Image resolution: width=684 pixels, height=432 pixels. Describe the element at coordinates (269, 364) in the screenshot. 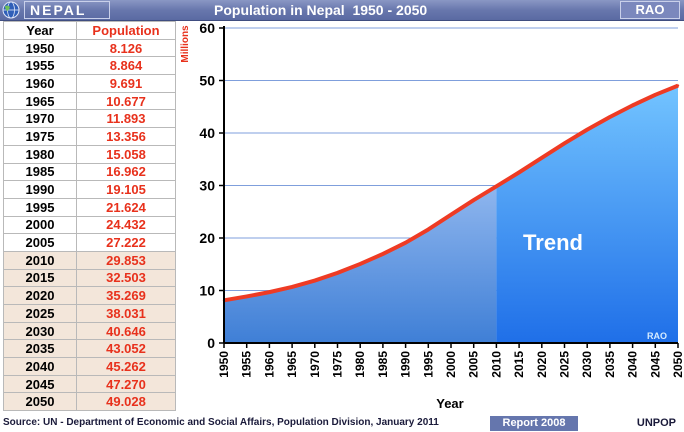

I see `x-tick-label: 1960` at that location.